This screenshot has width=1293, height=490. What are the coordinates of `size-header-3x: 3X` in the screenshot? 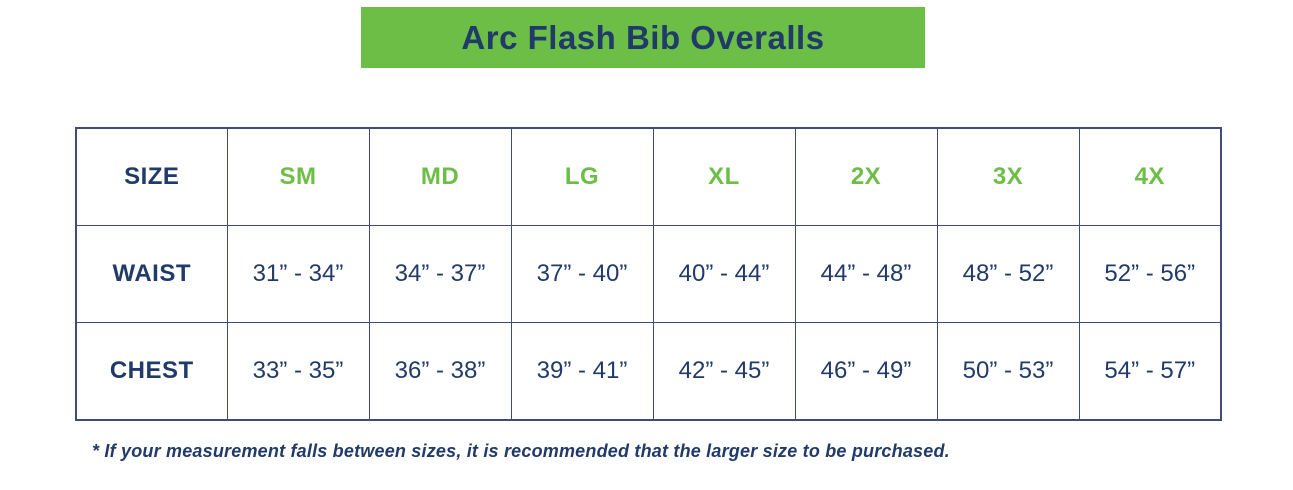 It's located at (1008, 176).